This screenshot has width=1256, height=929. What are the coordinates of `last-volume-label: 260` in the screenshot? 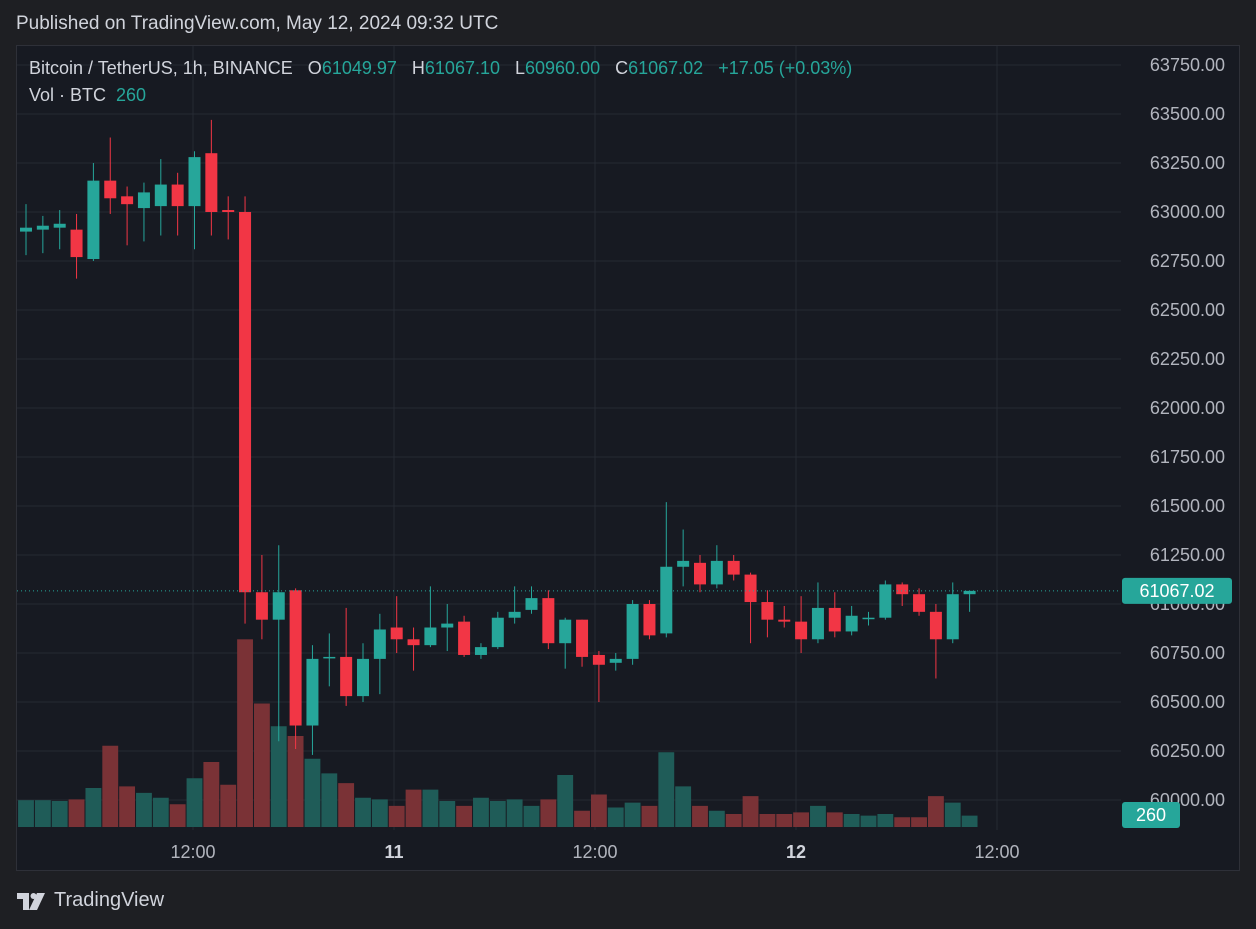 It's located at (1151, 815).